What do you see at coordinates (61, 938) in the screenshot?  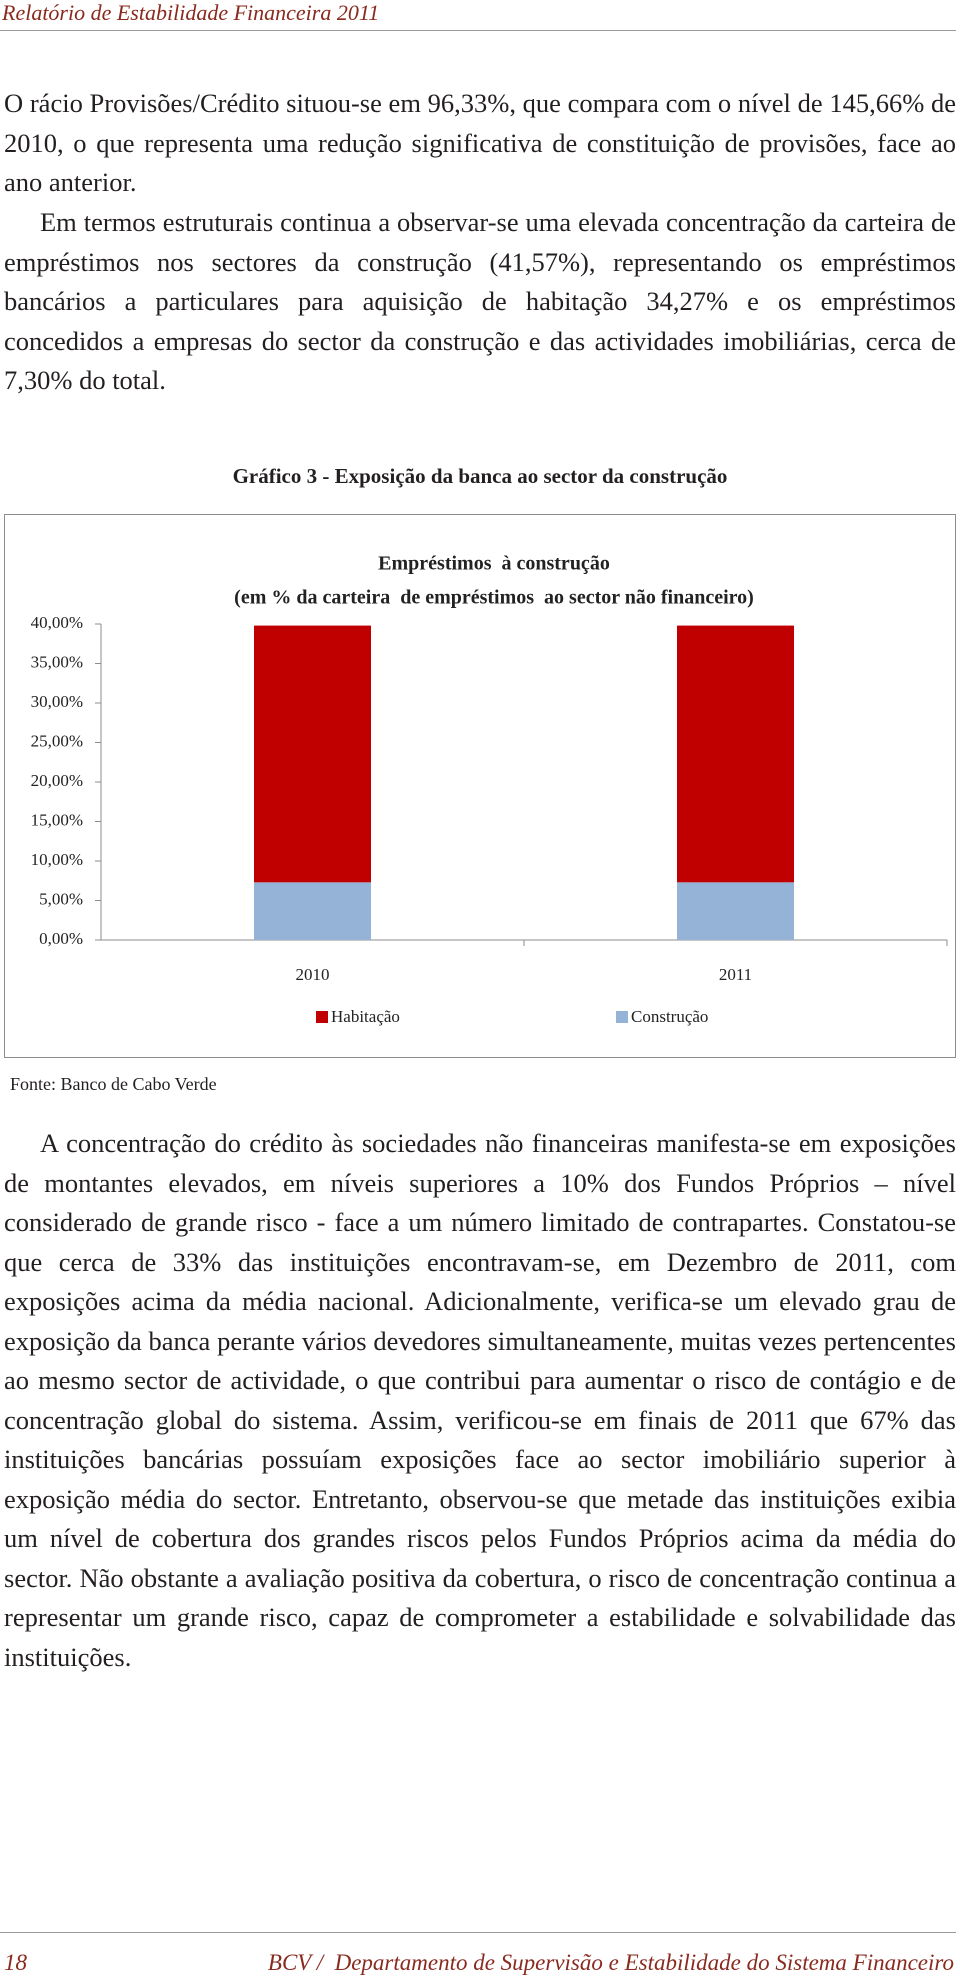 I see `y-tick-label: 0,00%` at bounding box center [61, 938].